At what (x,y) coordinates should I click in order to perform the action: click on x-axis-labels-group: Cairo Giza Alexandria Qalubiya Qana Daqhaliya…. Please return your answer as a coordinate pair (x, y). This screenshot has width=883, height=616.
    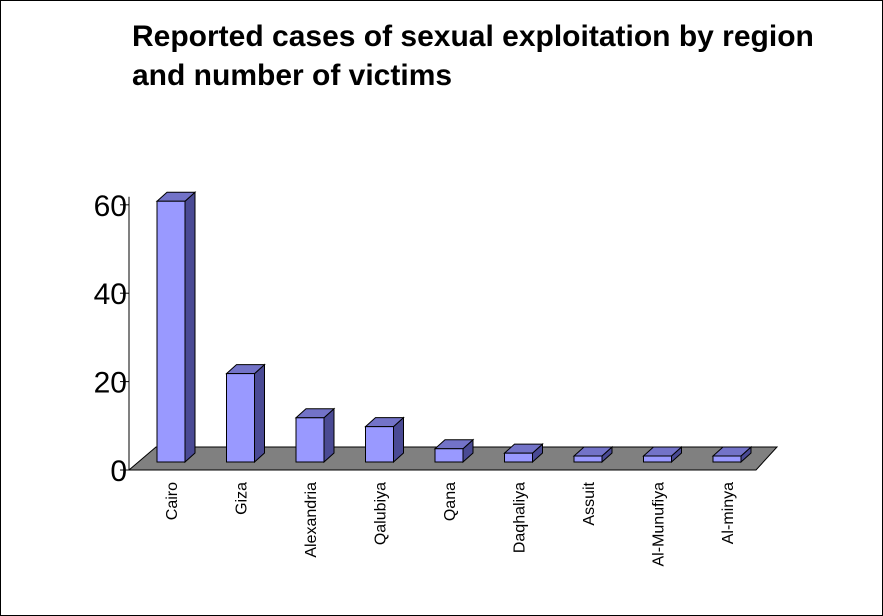
    Looking at the image, I should click on (450, 523).